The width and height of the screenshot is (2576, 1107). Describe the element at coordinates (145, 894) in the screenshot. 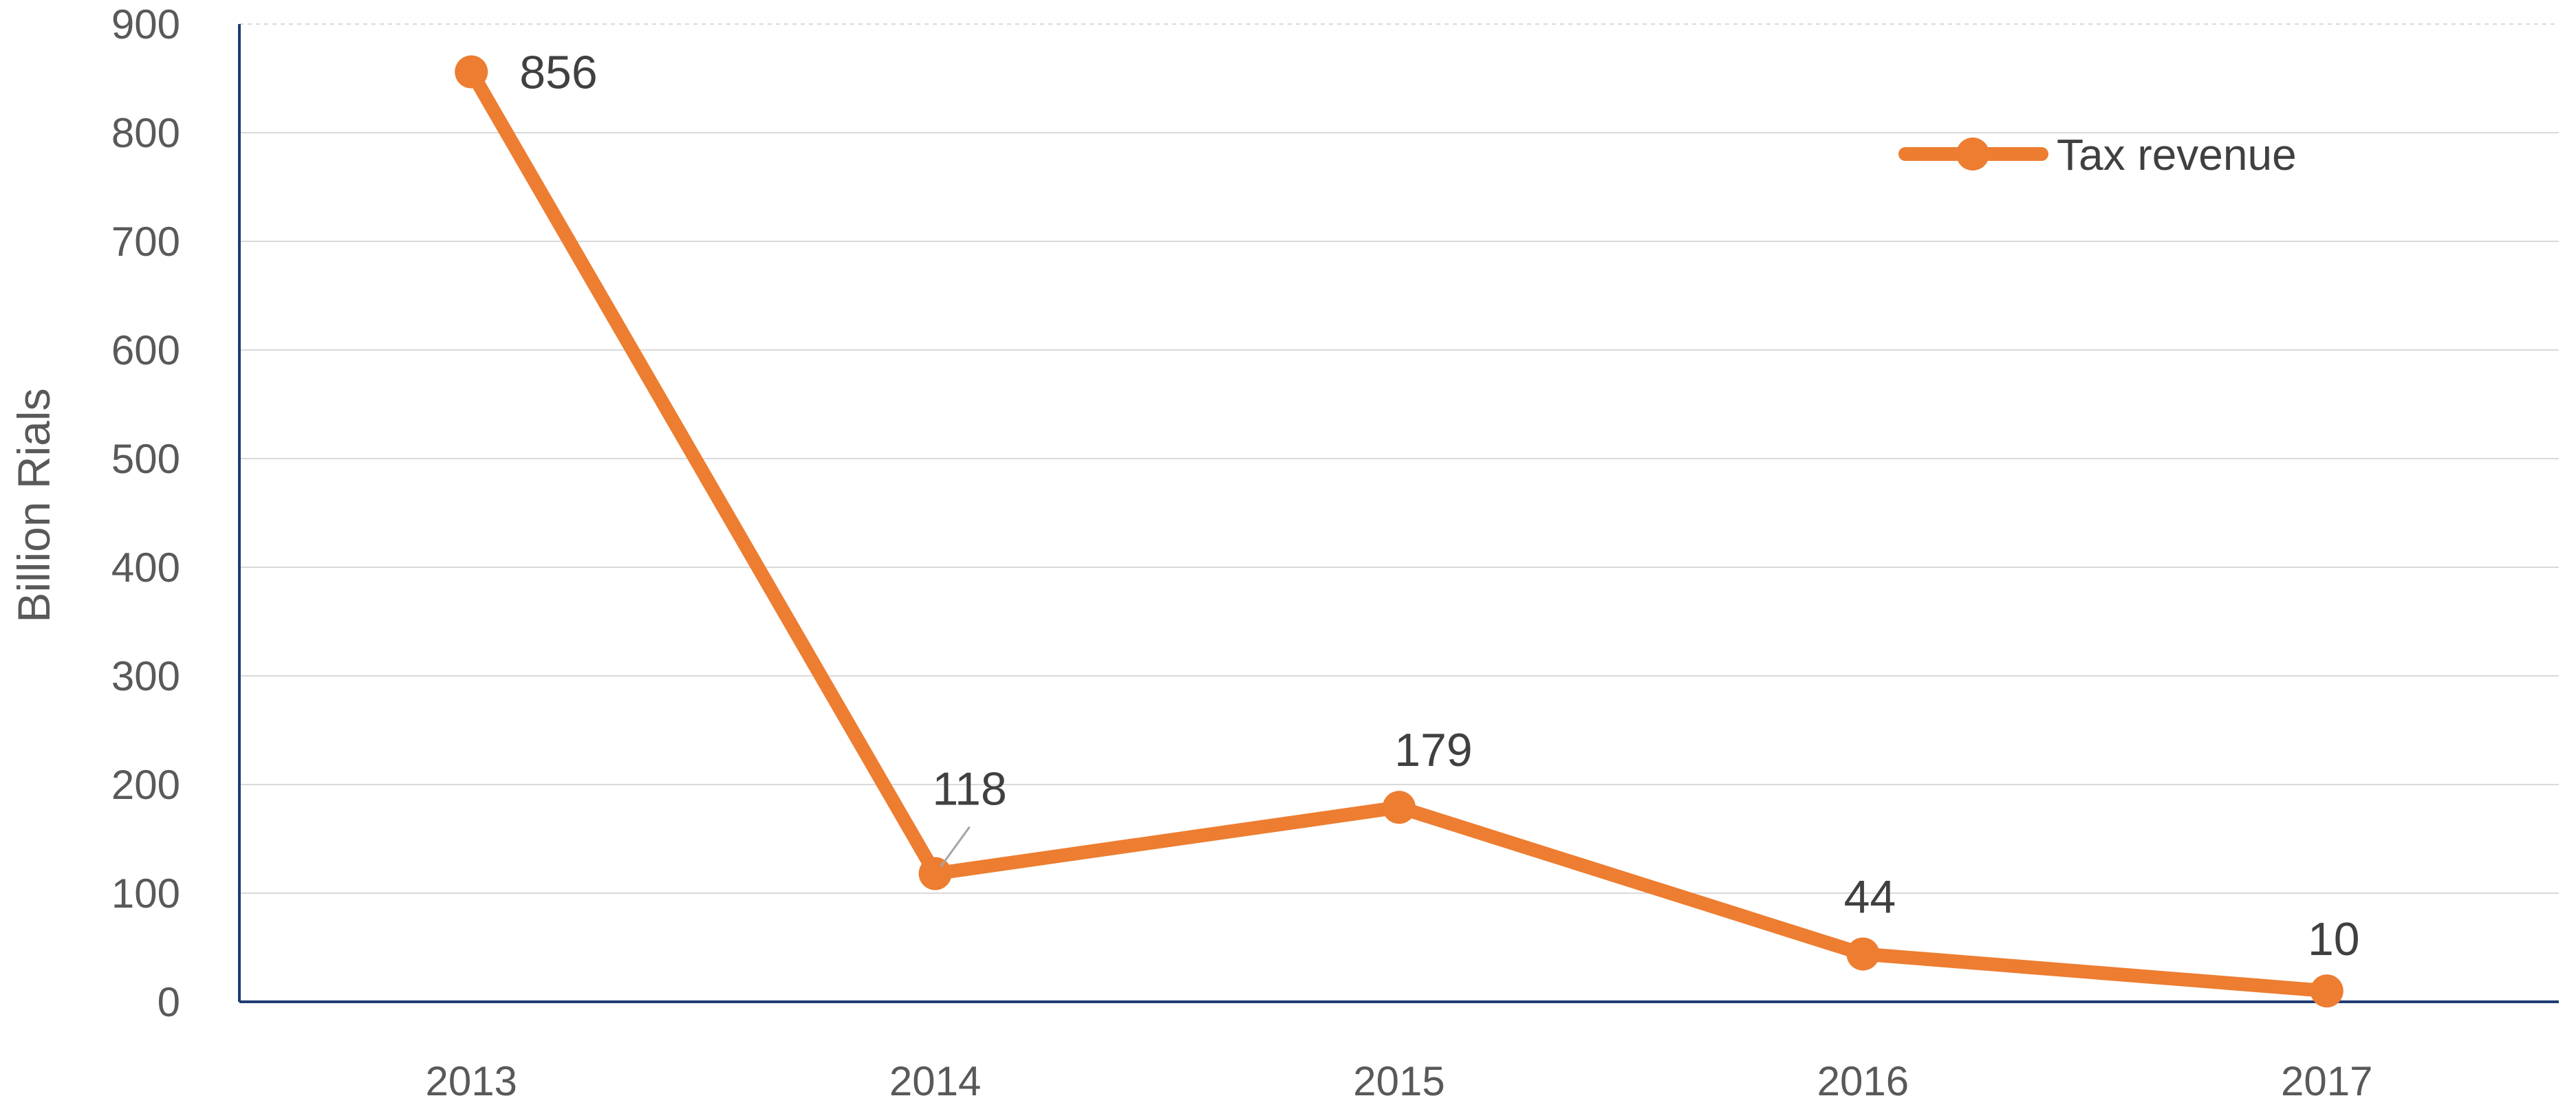

I see `y-tick-label: 100` at that location.